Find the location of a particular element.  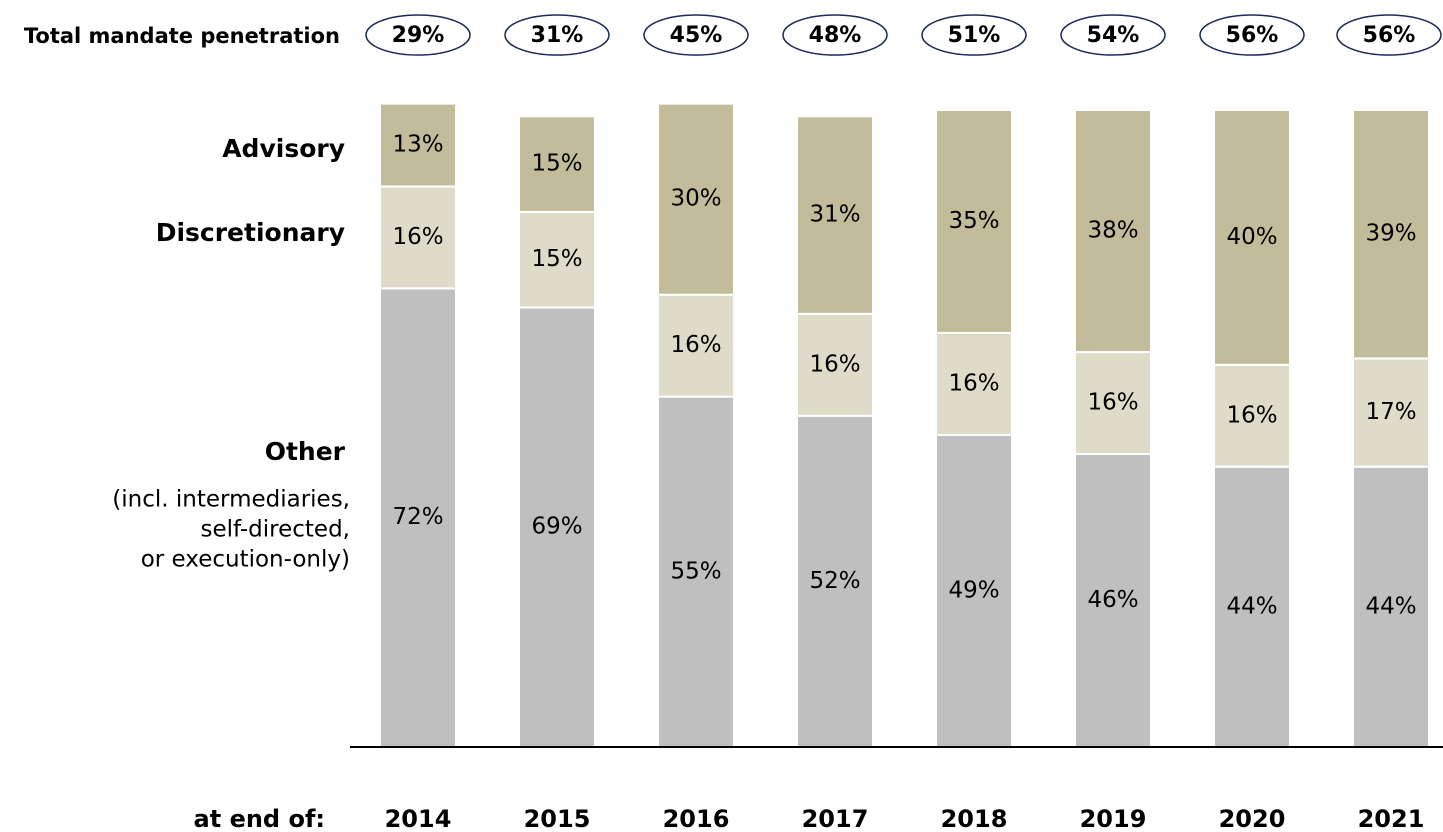

penetration-label: 51% is located at coordinates (974, 35).